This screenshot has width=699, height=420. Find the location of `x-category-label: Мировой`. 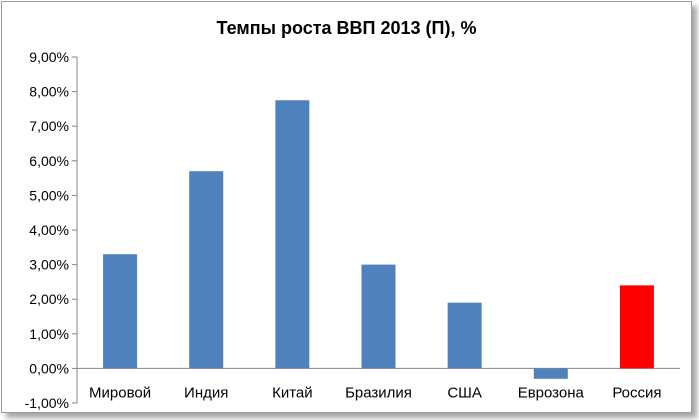

x-category-label: Мировой is located at coordinates (120, 392).